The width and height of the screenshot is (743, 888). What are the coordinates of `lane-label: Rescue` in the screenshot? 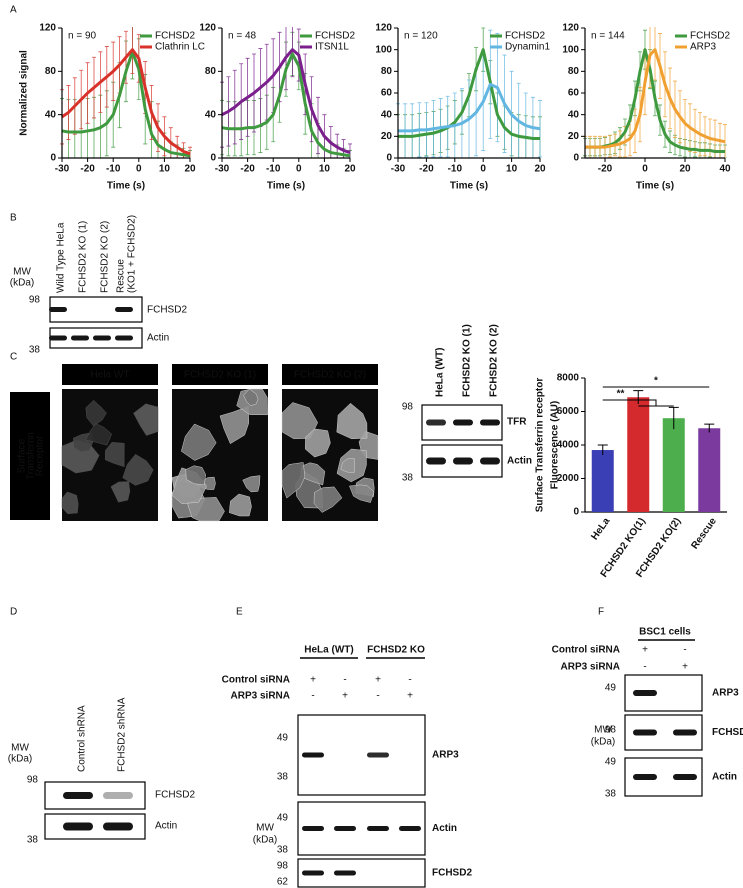 It's located at (121, 276).